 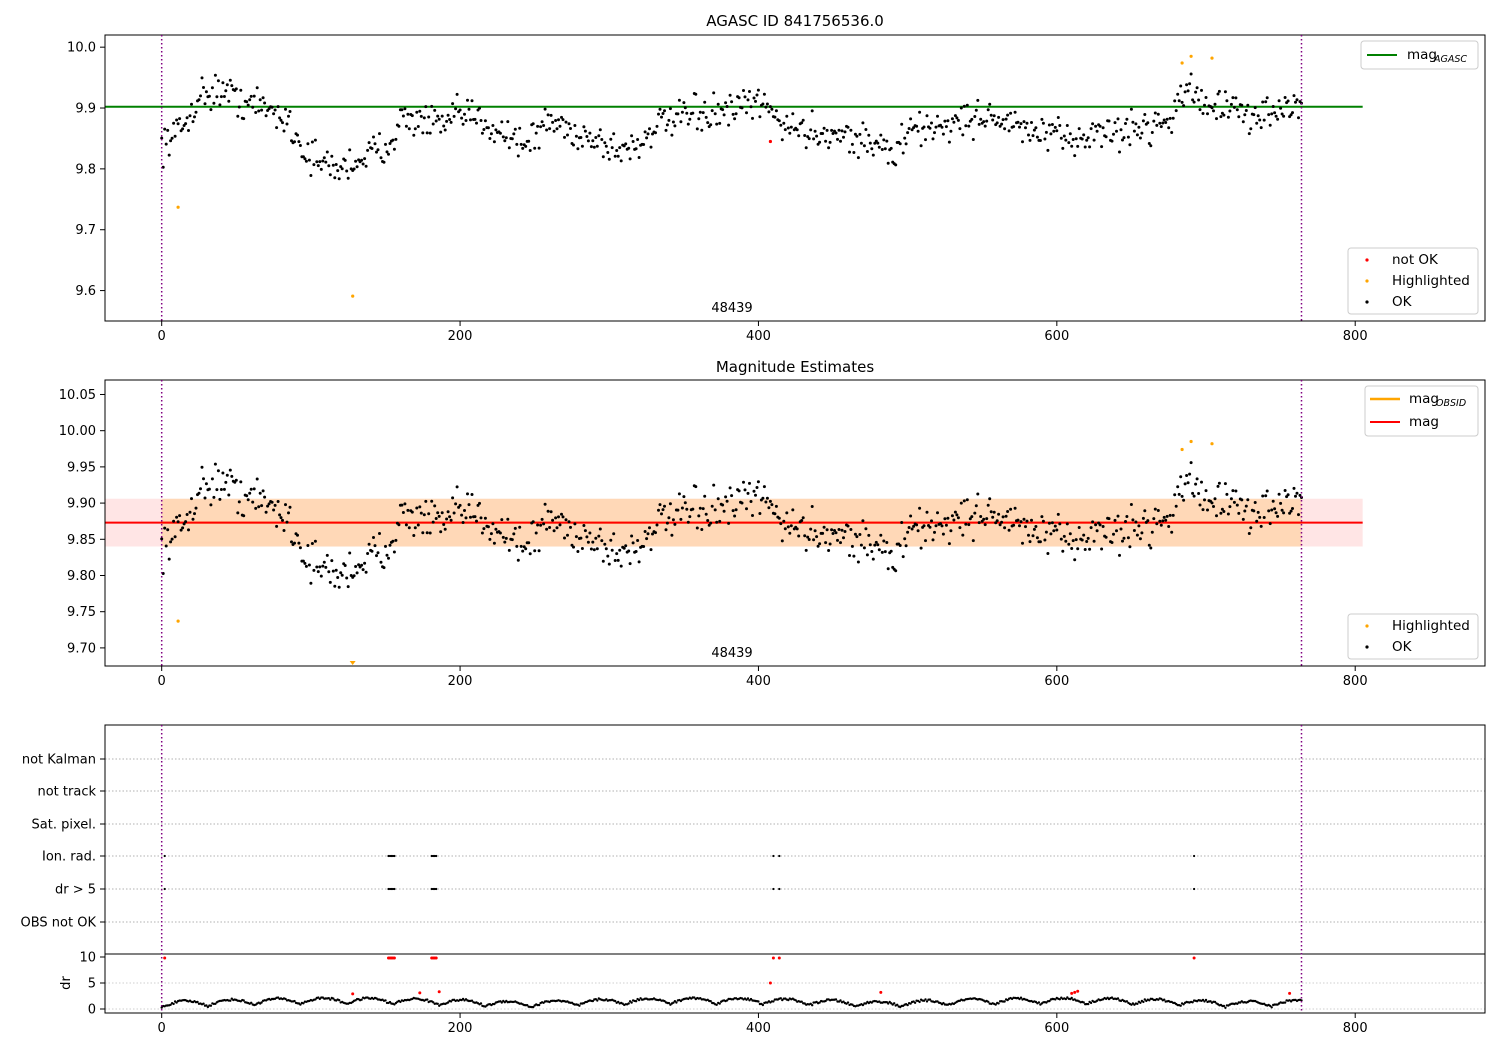 What do you see at coordinates (731, 982) in the screenshot?
I see `data-points` at bounding box center [731, 982].